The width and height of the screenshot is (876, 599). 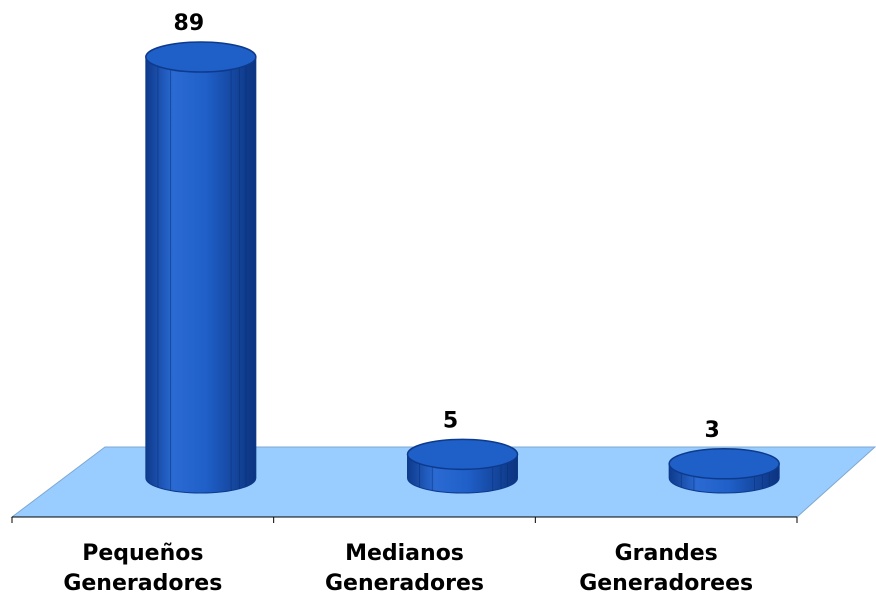 What do you see at coordinates (712, 430) in the screenshot?
I see `data-label-3: 3` at bounding box center [712, 430].